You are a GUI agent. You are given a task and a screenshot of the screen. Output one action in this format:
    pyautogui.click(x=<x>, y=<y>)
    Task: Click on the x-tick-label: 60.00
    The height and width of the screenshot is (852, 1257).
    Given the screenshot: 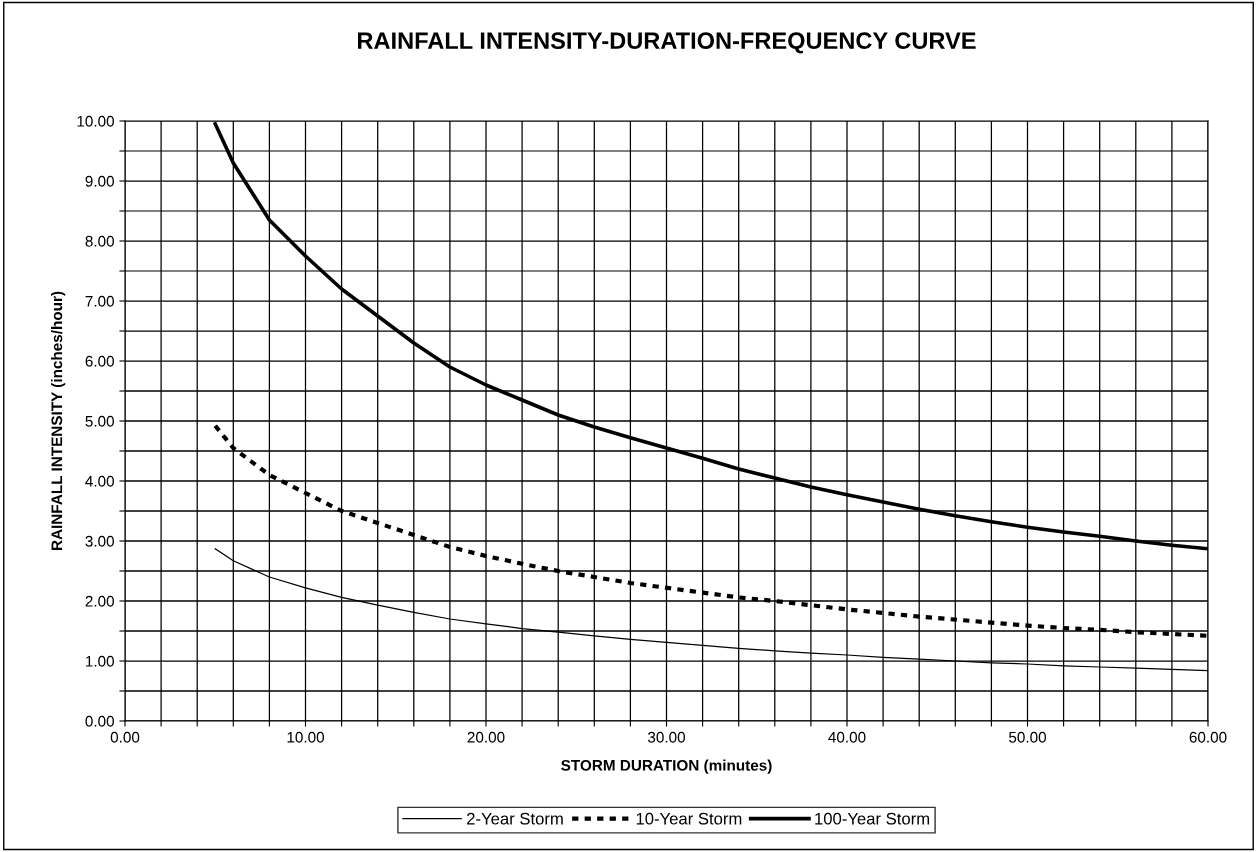 What is the action you would take?
    pyautogui.click(x=1208, y=737)
    